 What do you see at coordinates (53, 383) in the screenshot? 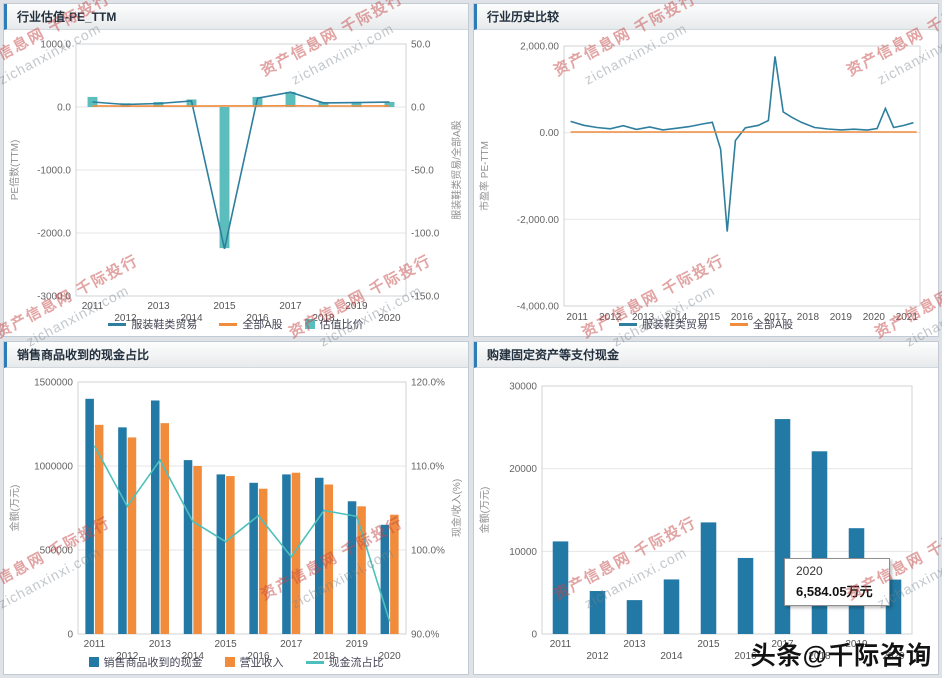
I see `svg-text: 1500000` at bounding box center [53, 383].